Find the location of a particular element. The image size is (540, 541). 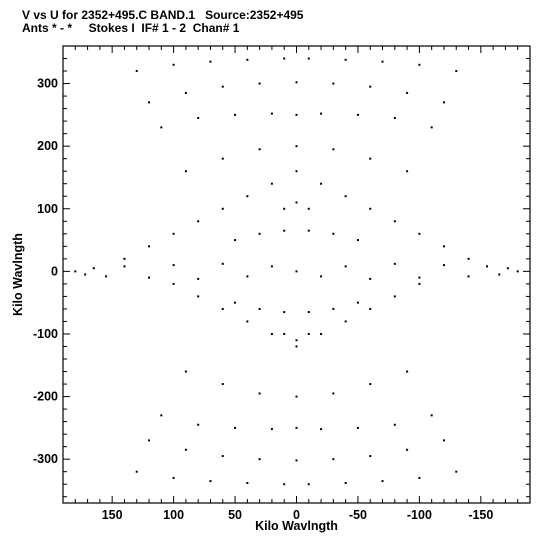

y-tick-label: 100 is located at coordinates (47, 209).